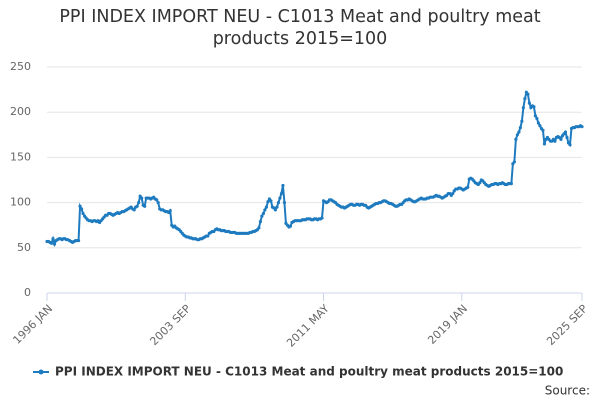  What do you see at coordinates (567, 325) in the screenshot?
I see `x-tick-label: 2025 SEP` at bounding box center [567, 325].